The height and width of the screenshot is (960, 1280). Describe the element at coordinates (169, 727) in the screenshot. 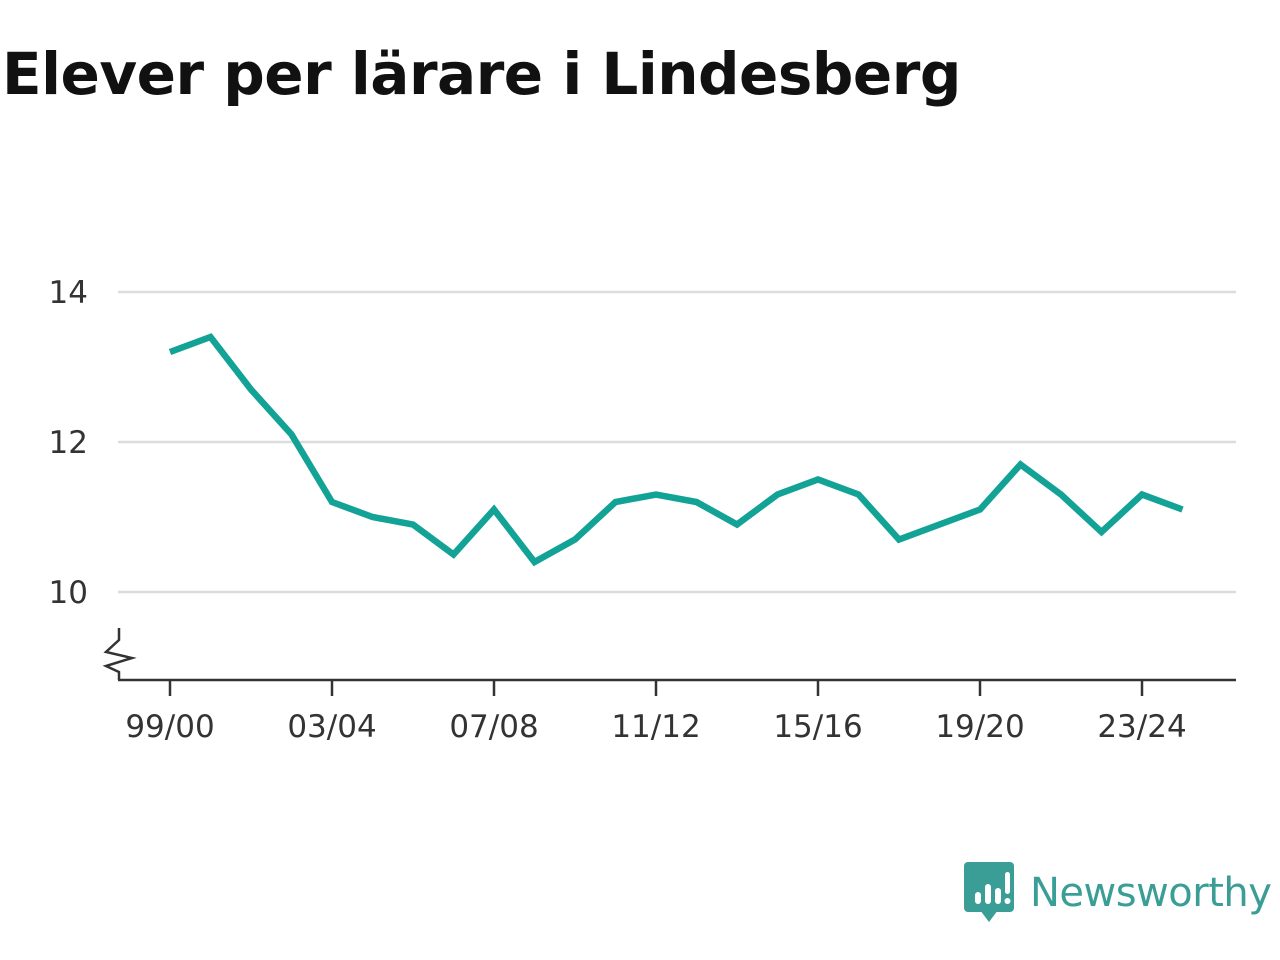

I see `x-tick-label-99-00: 99/00` at that location.